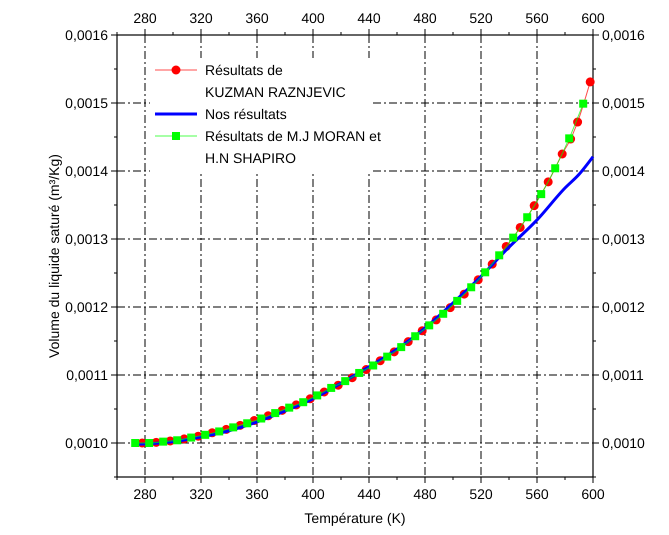 The height and width of the screenshot is (535, 669). I want to click on x-tick-label: 400, so click(313, 494).